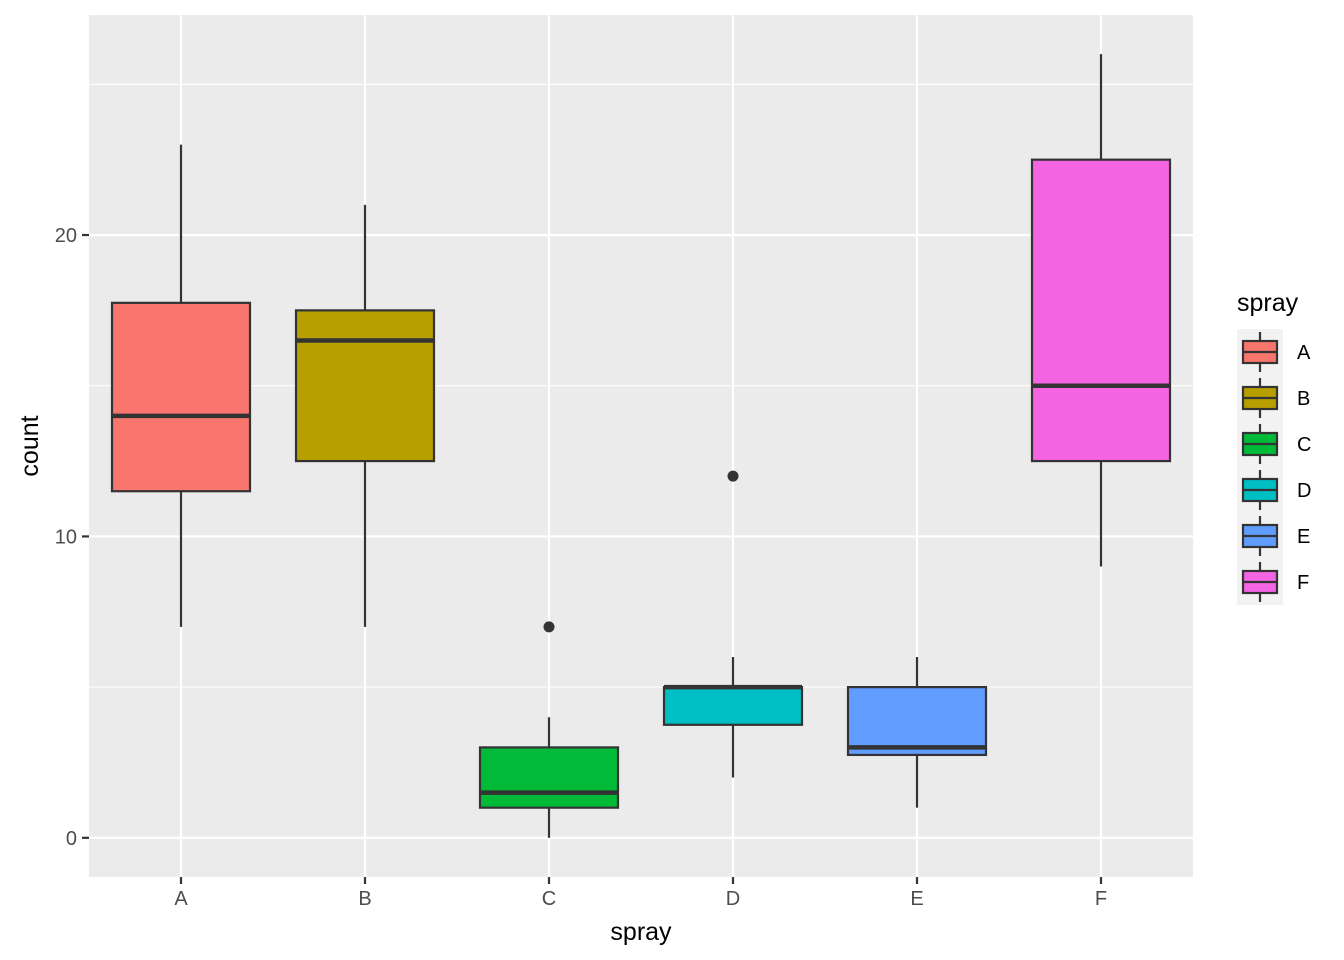  What do you see at coordinates (364, 899) in the screenshot?
I see `x-tick-label: B` at bounding box center [364, 899].